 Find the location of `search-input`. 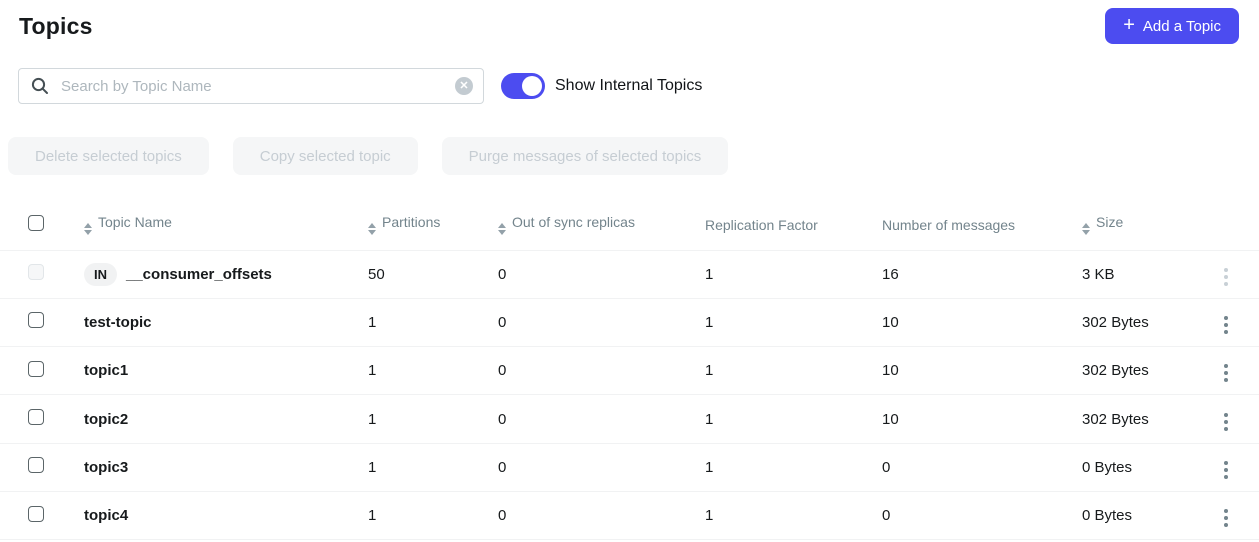

search-input is located at coordinates (251, 86).